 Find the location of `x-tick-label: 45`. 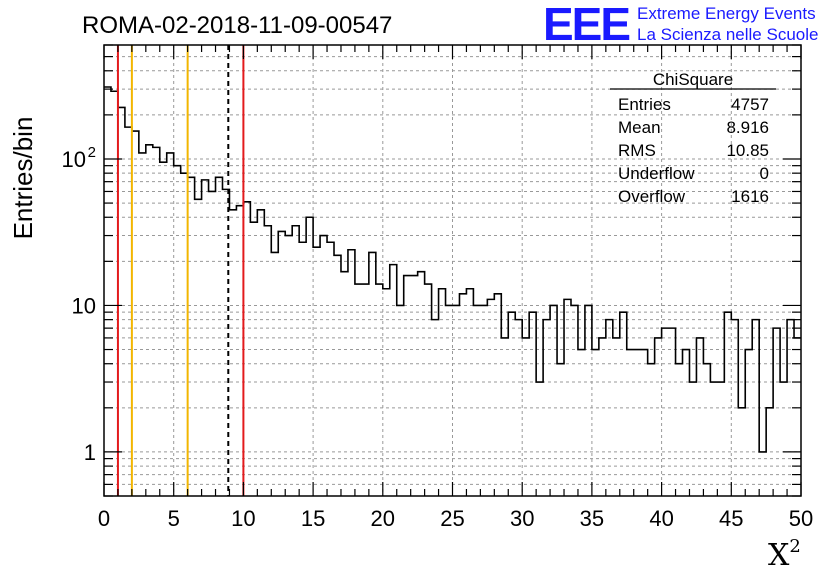

x-tick-label: 45 is located at coordinates (731, 518).